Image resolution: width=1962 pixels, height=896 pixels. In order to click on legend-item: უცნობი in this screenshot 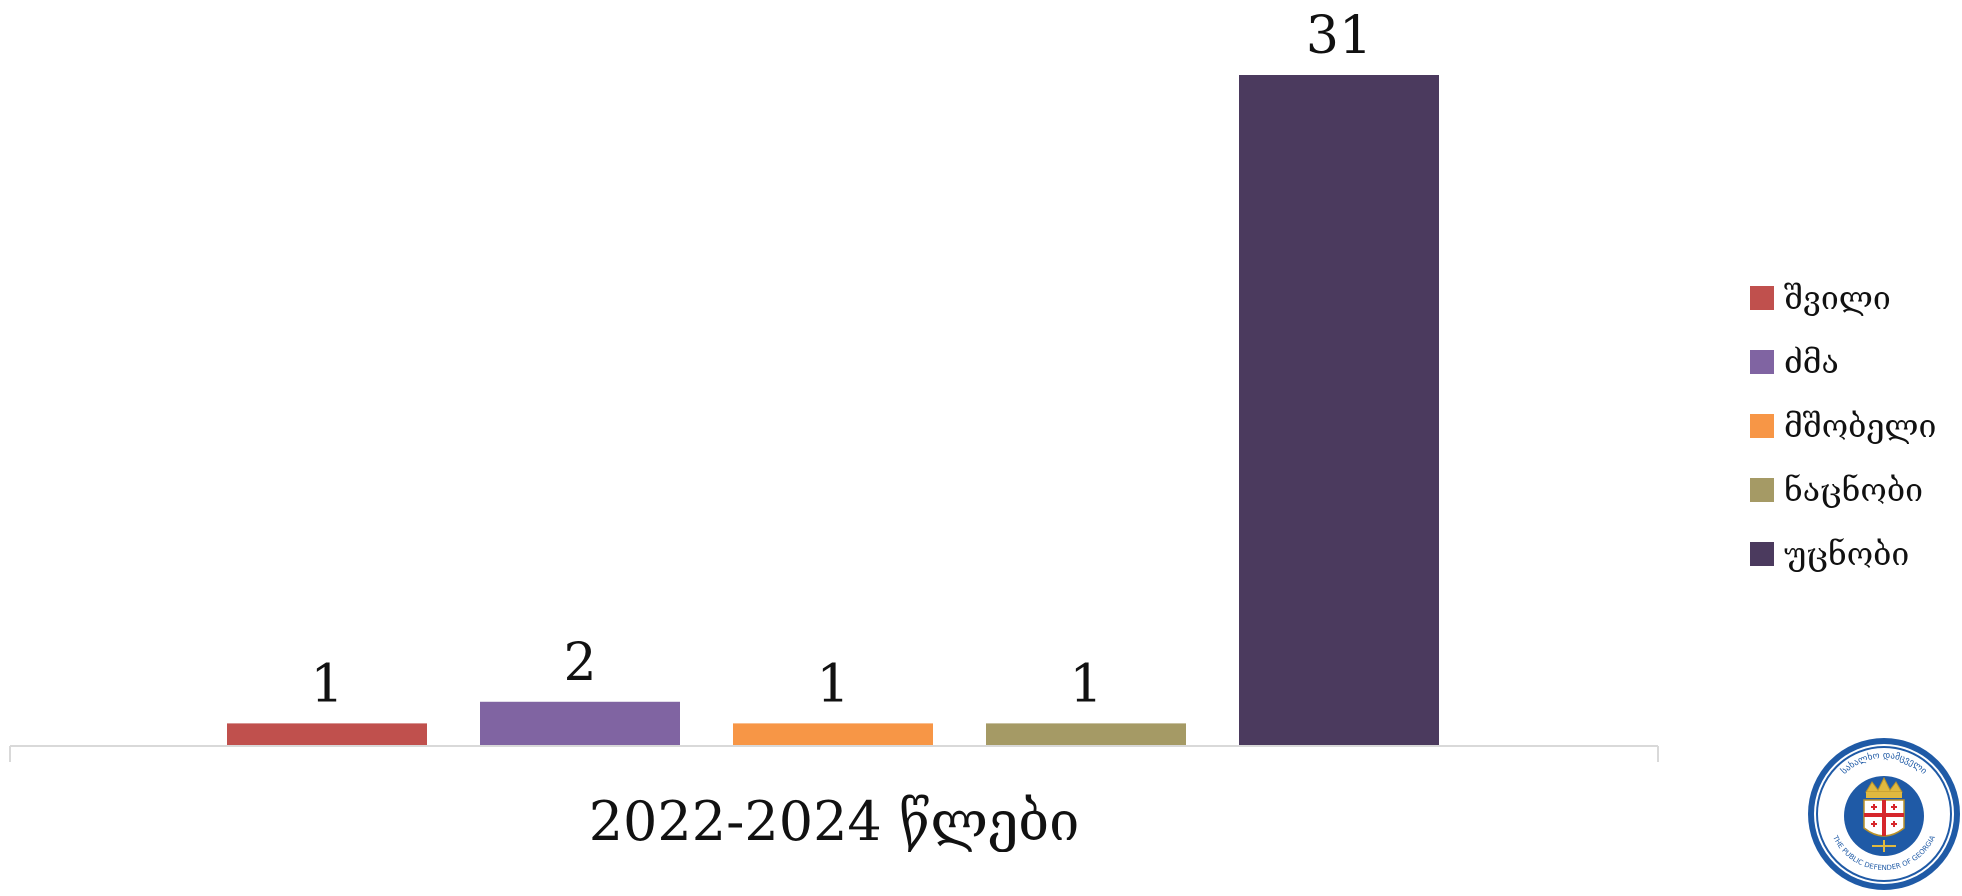, I will do `click(1843, 554)`.